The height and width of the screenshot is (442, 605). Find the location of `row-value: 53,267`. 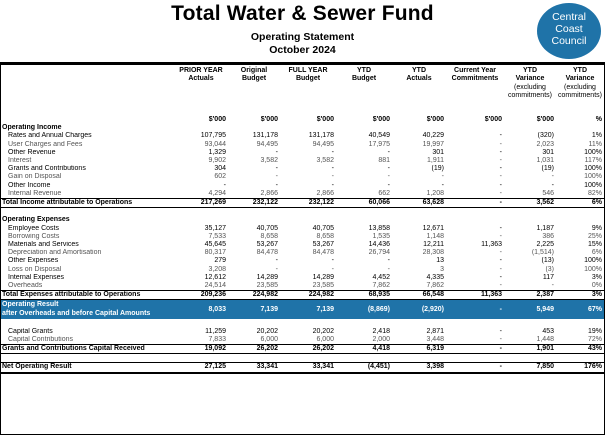

row-value: 53,267 is located at coordinates (323, 245).